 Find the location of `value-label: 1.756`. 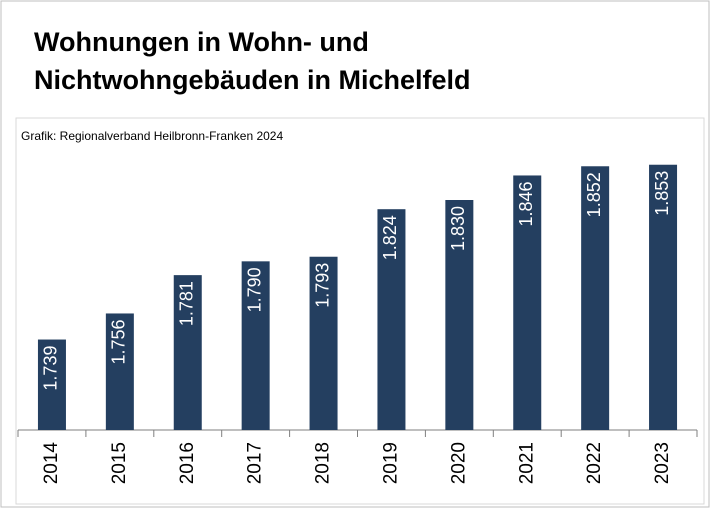

value-label: 1.756 is located at coordinates (119, 341).